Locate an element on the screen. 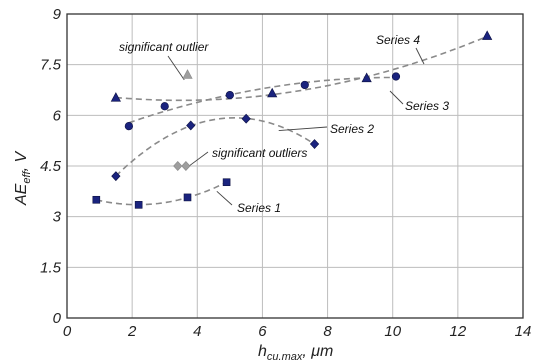 This screenshot has height=364, width=538. y-axis-title-unit: , V is located at coordinates (21, 161).